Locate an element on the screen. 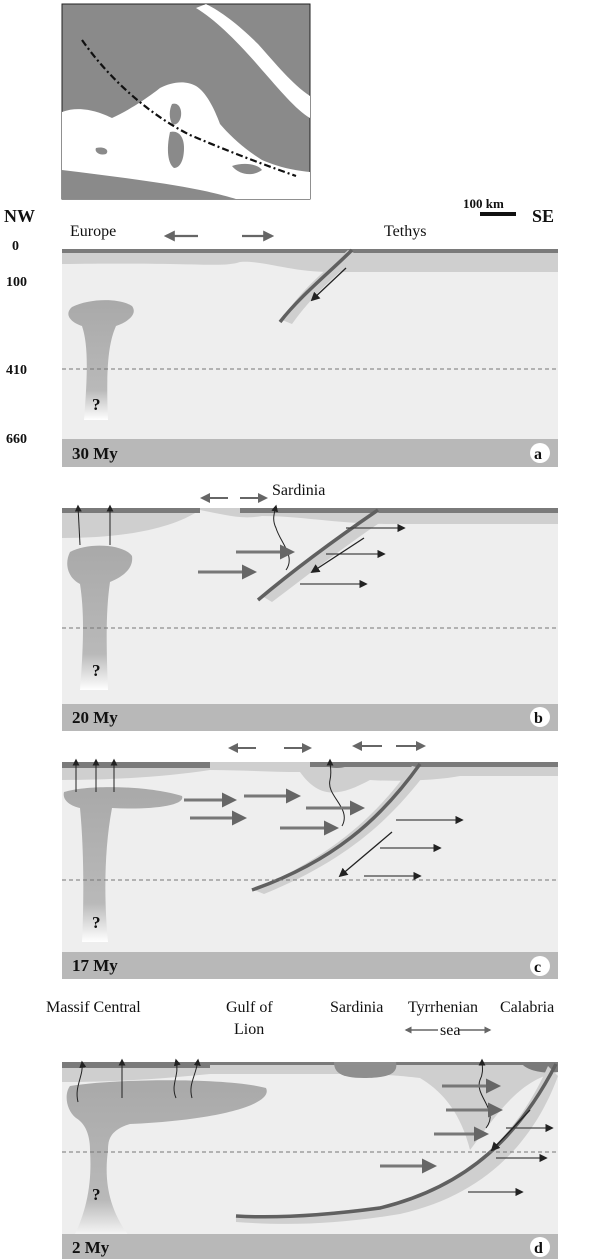  age-bar-b is located at coordinates (310, 717).